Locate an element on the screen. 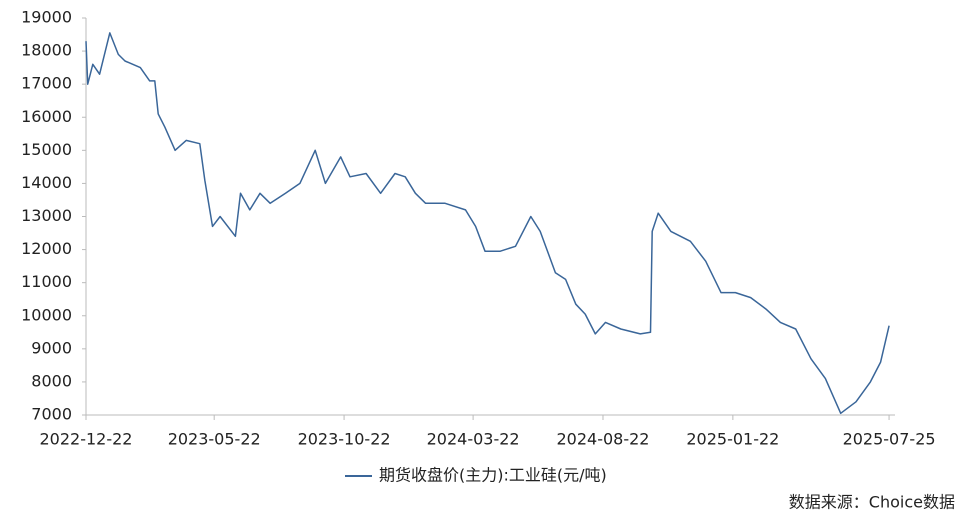 Image resolution: width=960 pixels, height=521 pixels. y-tick-label: 17000 is located at coordinates (46, 83).